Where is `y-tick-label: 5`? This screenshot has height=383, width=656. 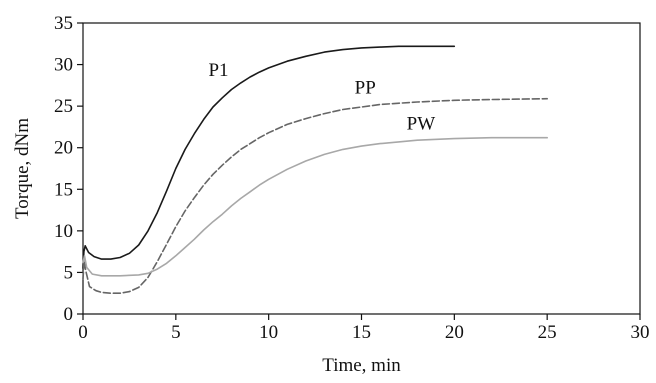
y-tick-label: 5 is located at coordinates (69, 272).